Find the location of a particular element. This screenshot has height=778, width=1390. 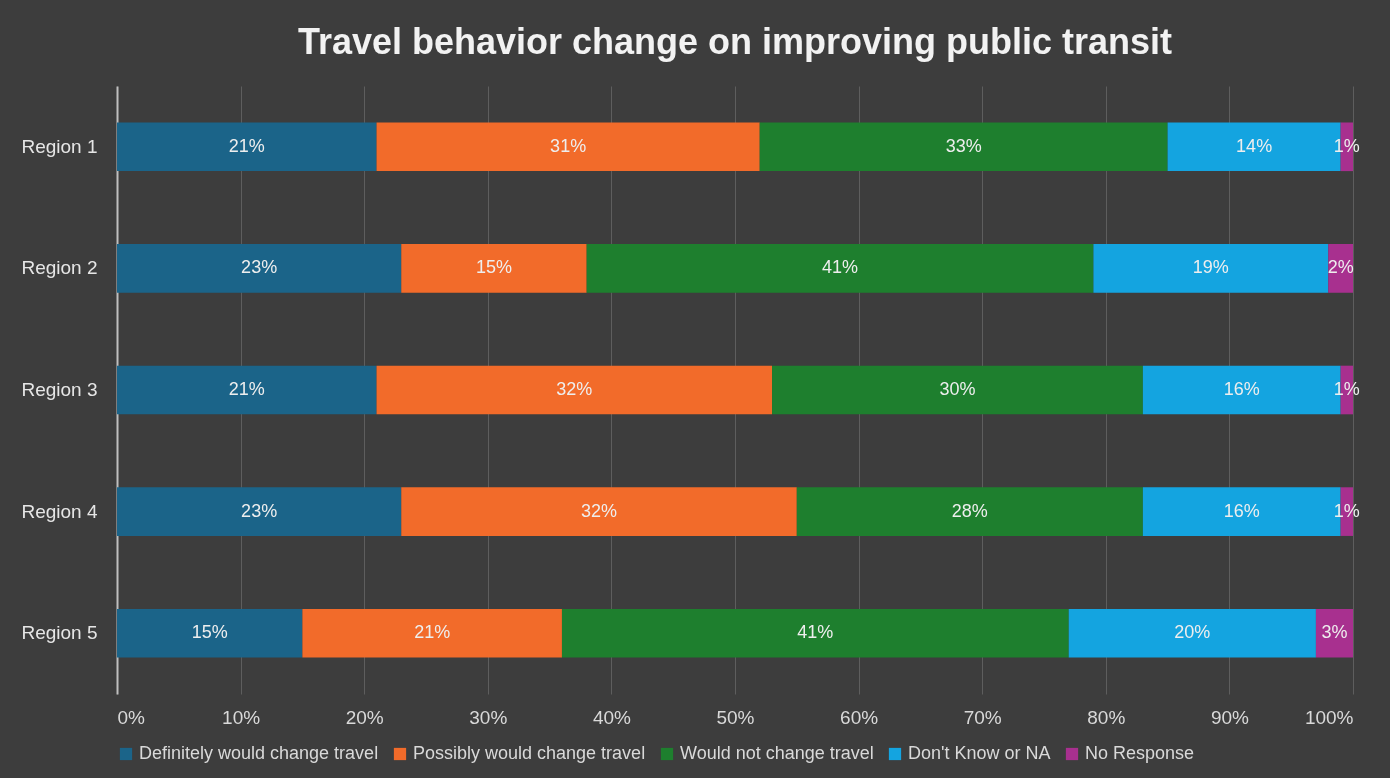

y-tick-label: Region 5 is located at coordinates (59, 633).